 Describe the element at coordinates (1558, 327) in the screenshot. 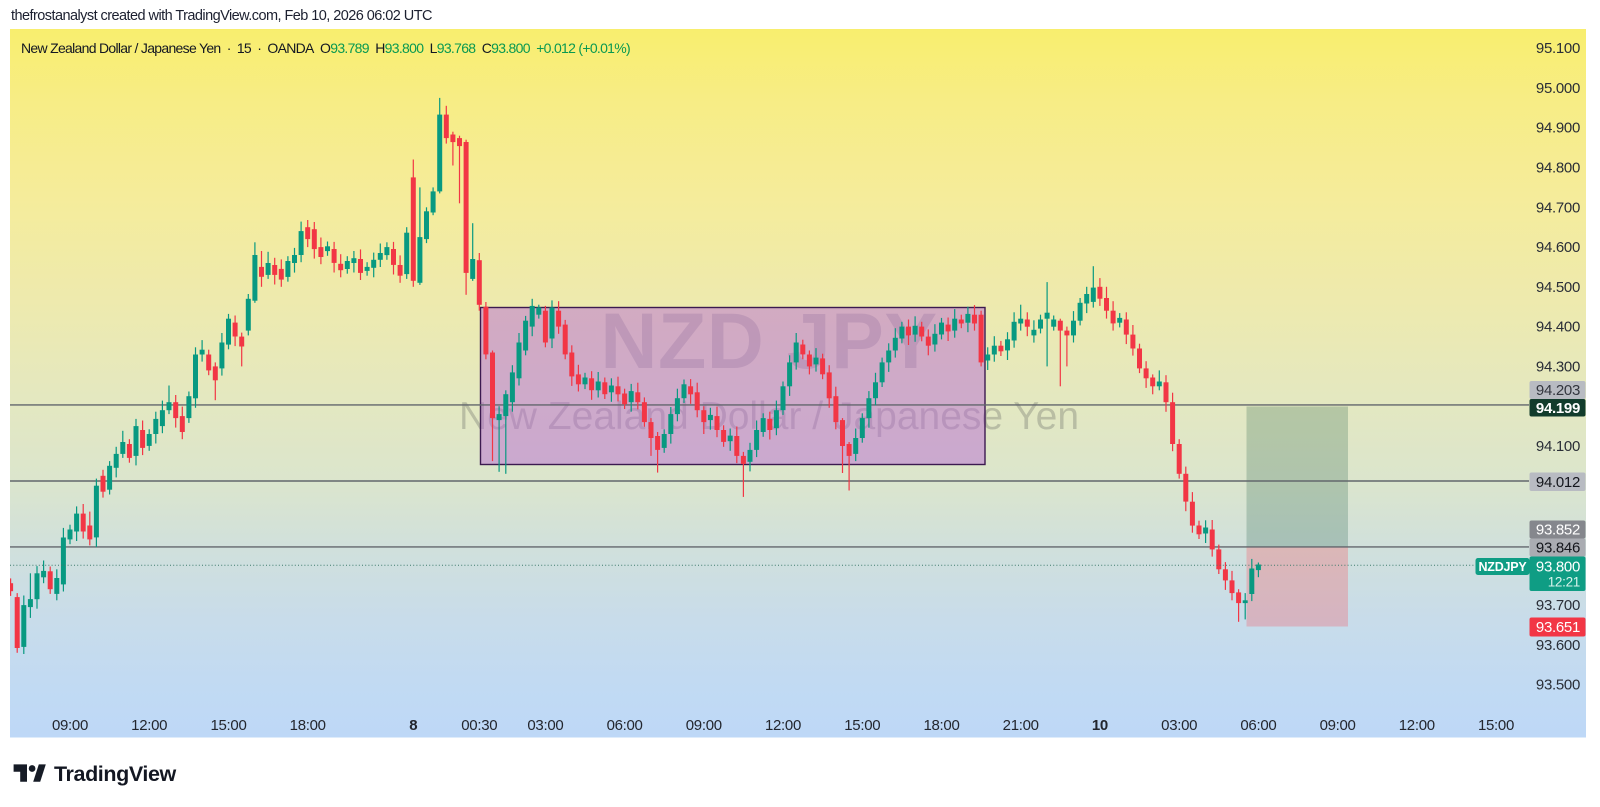

I see `svg-text: 94.400` at that location.